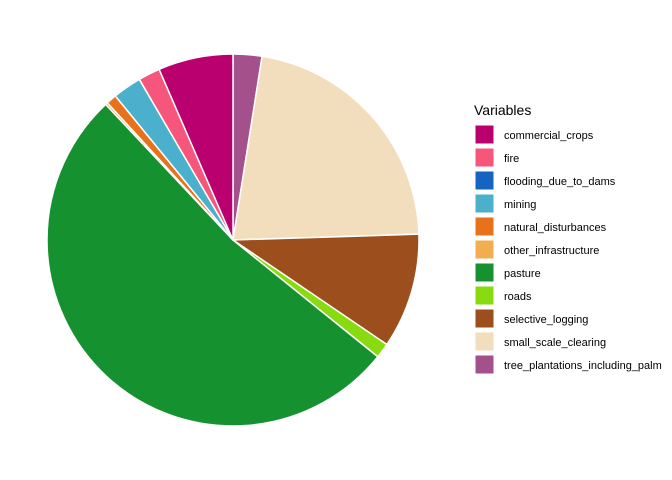 The image size is (672, 480). I want to click on legend-label: other_infrastructure, so click(551, 251).